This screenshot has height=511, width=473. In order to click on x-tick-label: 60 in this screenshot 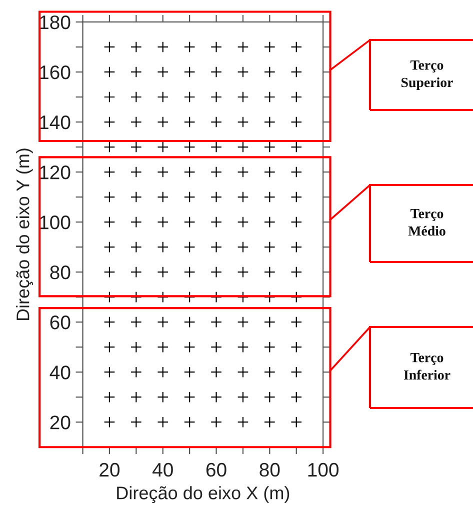, I will do `click(216, 469)`.